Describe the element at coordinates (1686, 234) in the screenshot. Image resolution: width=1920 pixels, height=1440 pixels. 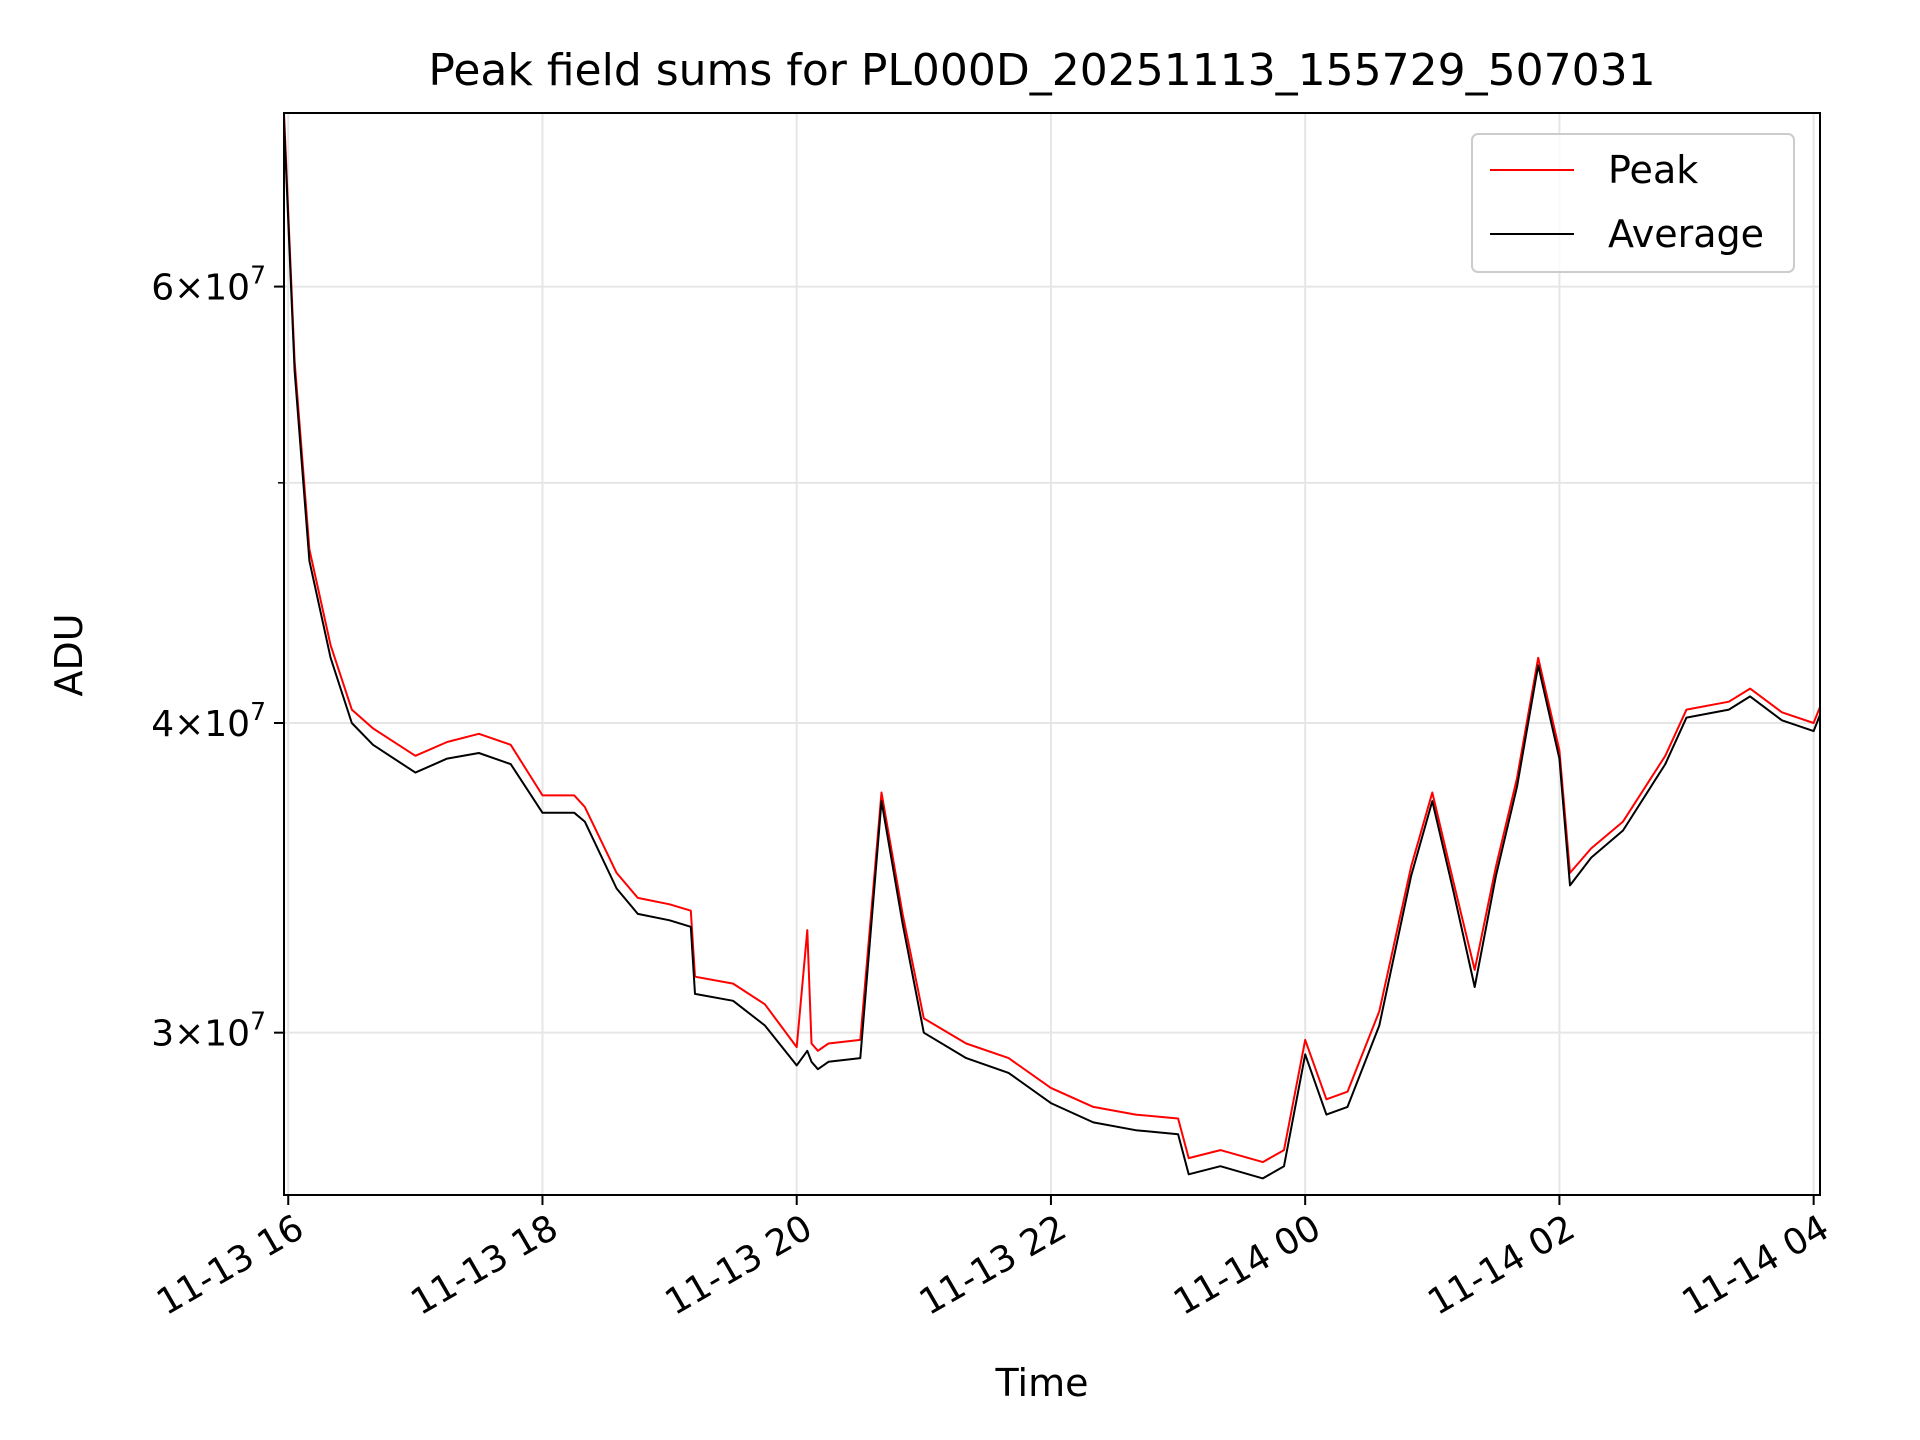
I see `legend-label-average: Average` at that location.